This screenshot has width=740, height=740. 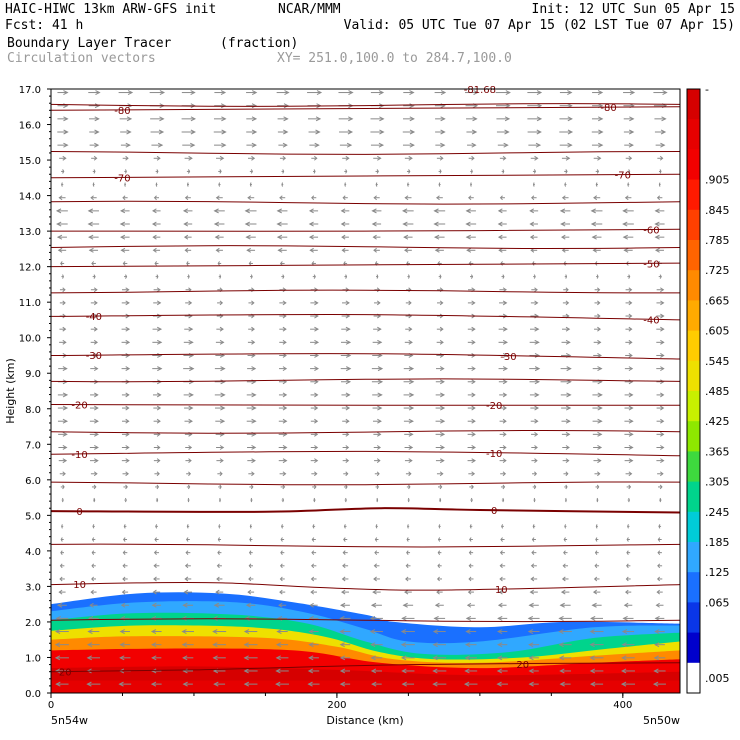 I want to click on colorbar-label: .065, so click(x=717, y=602).